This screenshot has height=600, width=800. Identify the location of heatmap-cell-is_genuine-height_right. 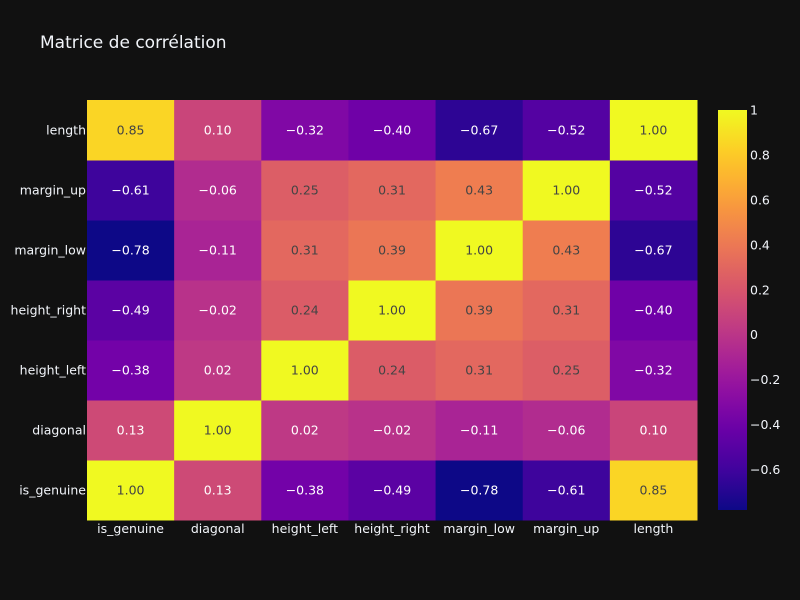
(392, 490).